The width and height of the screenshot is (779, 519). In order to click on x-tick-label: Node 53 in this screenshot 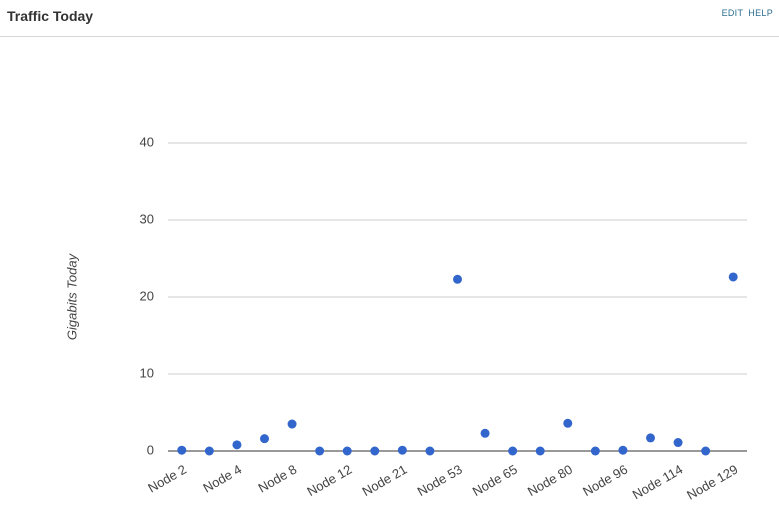, I will do `click(440, 481)`.